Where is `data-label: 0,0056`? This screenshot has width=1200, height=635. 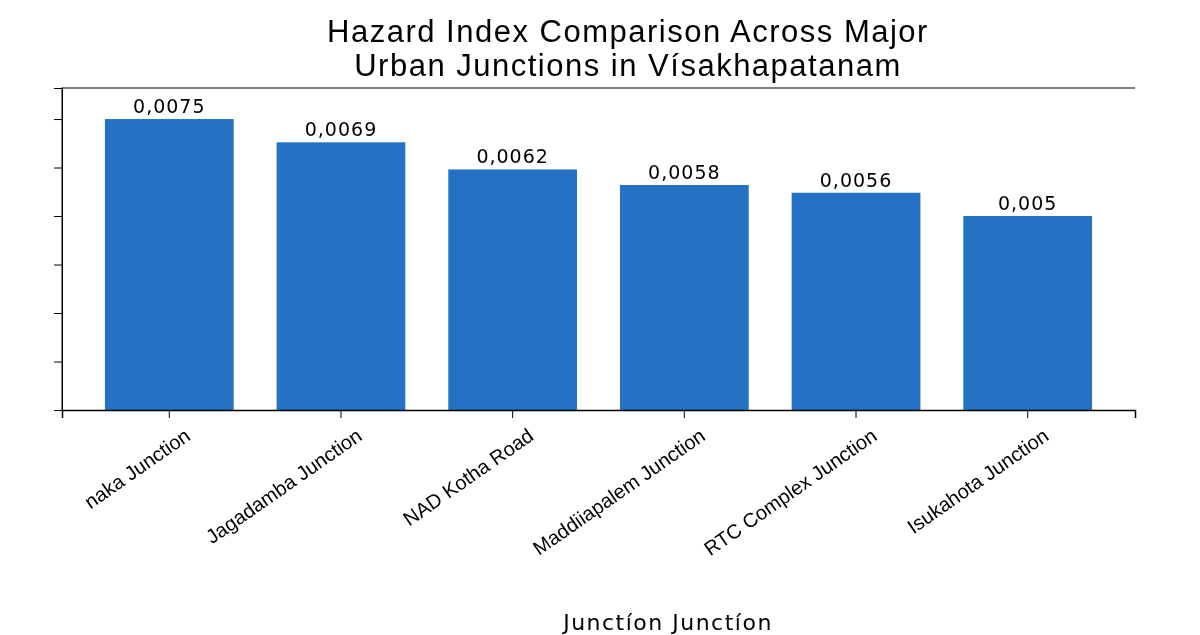
data-label: 0,0056 is located at coordinates (856, 179).